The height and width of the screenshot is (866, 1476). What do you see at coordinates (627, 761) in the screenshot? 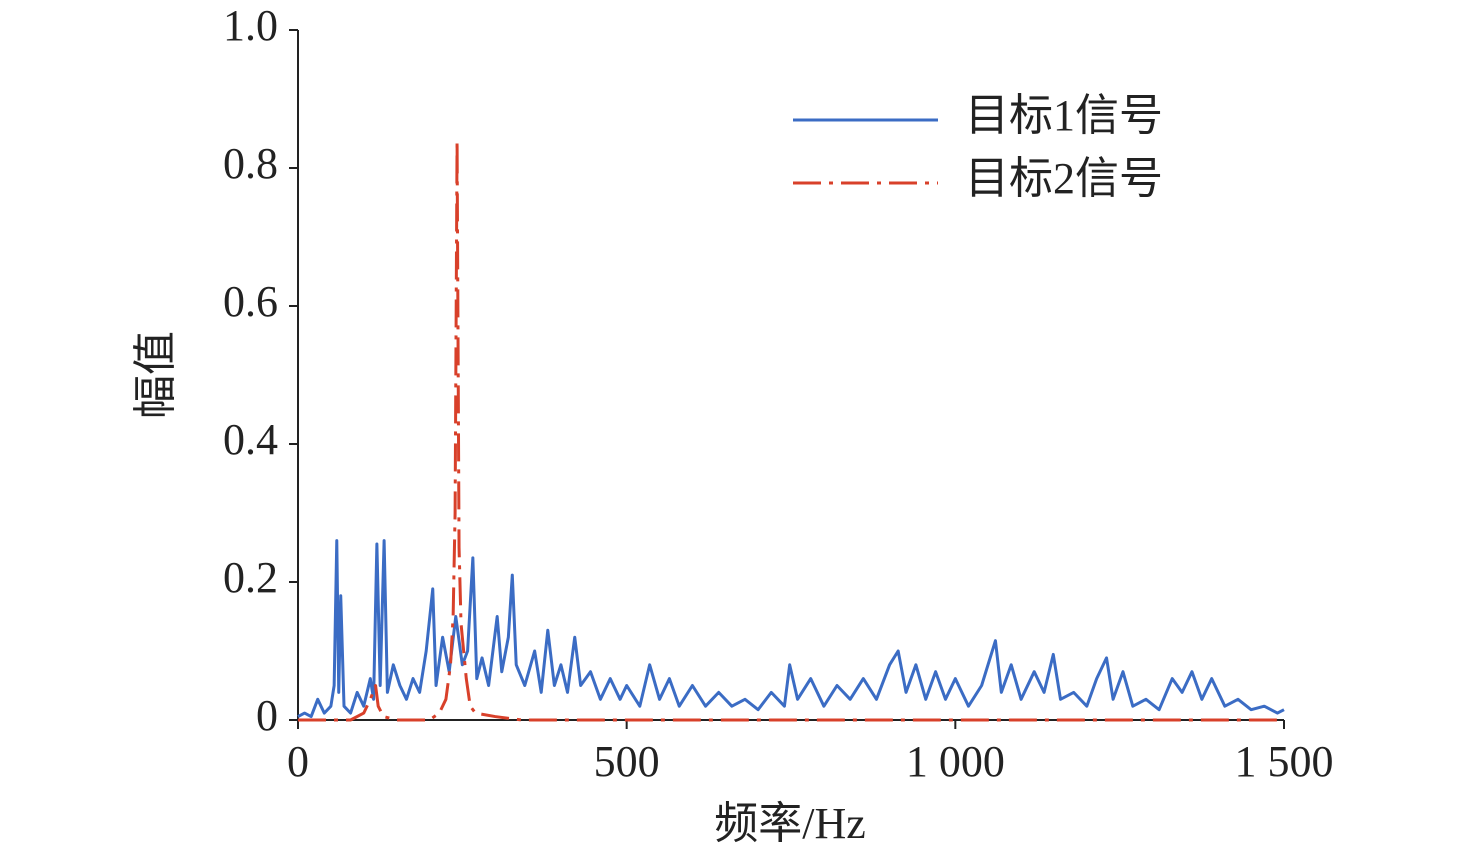
I see `x-tick-label: 500` at bounding box center [627, 761].